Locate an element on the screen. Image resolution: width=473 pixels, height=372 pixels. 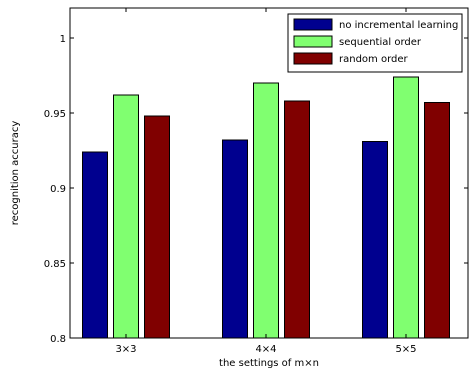
x-tick-label: 4×4 is located at coordinates (265, 349).